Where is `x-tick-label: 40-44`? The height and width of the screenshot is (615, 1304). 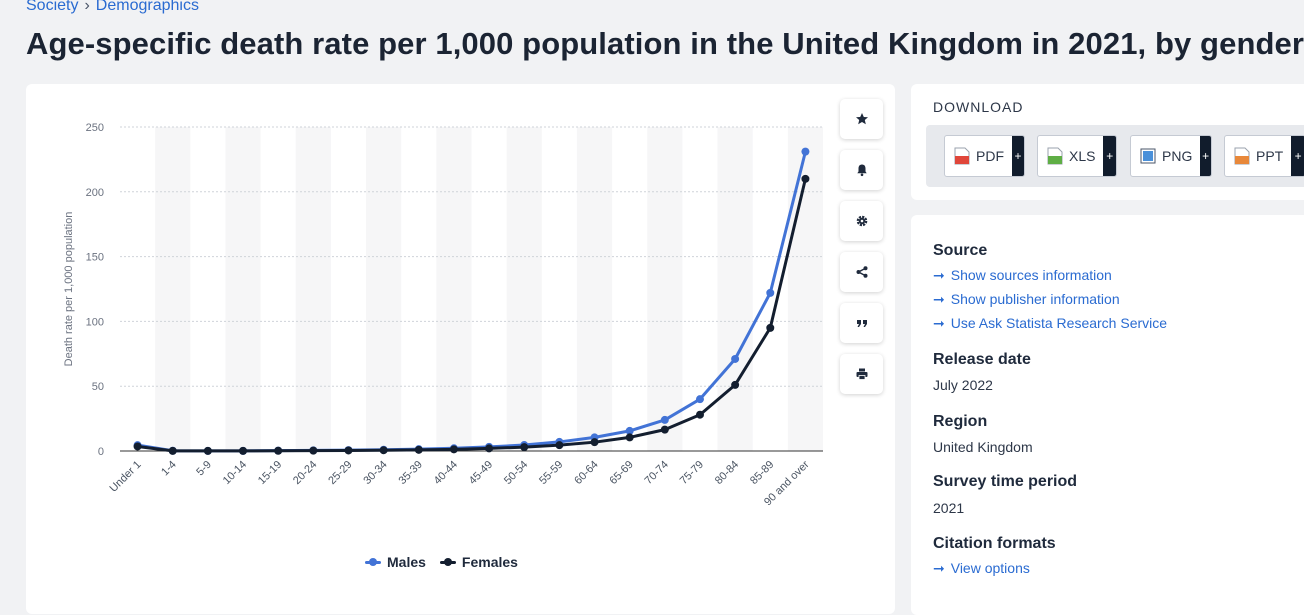 x-tick-label: 40-44 is located at coordinates (446, 473).